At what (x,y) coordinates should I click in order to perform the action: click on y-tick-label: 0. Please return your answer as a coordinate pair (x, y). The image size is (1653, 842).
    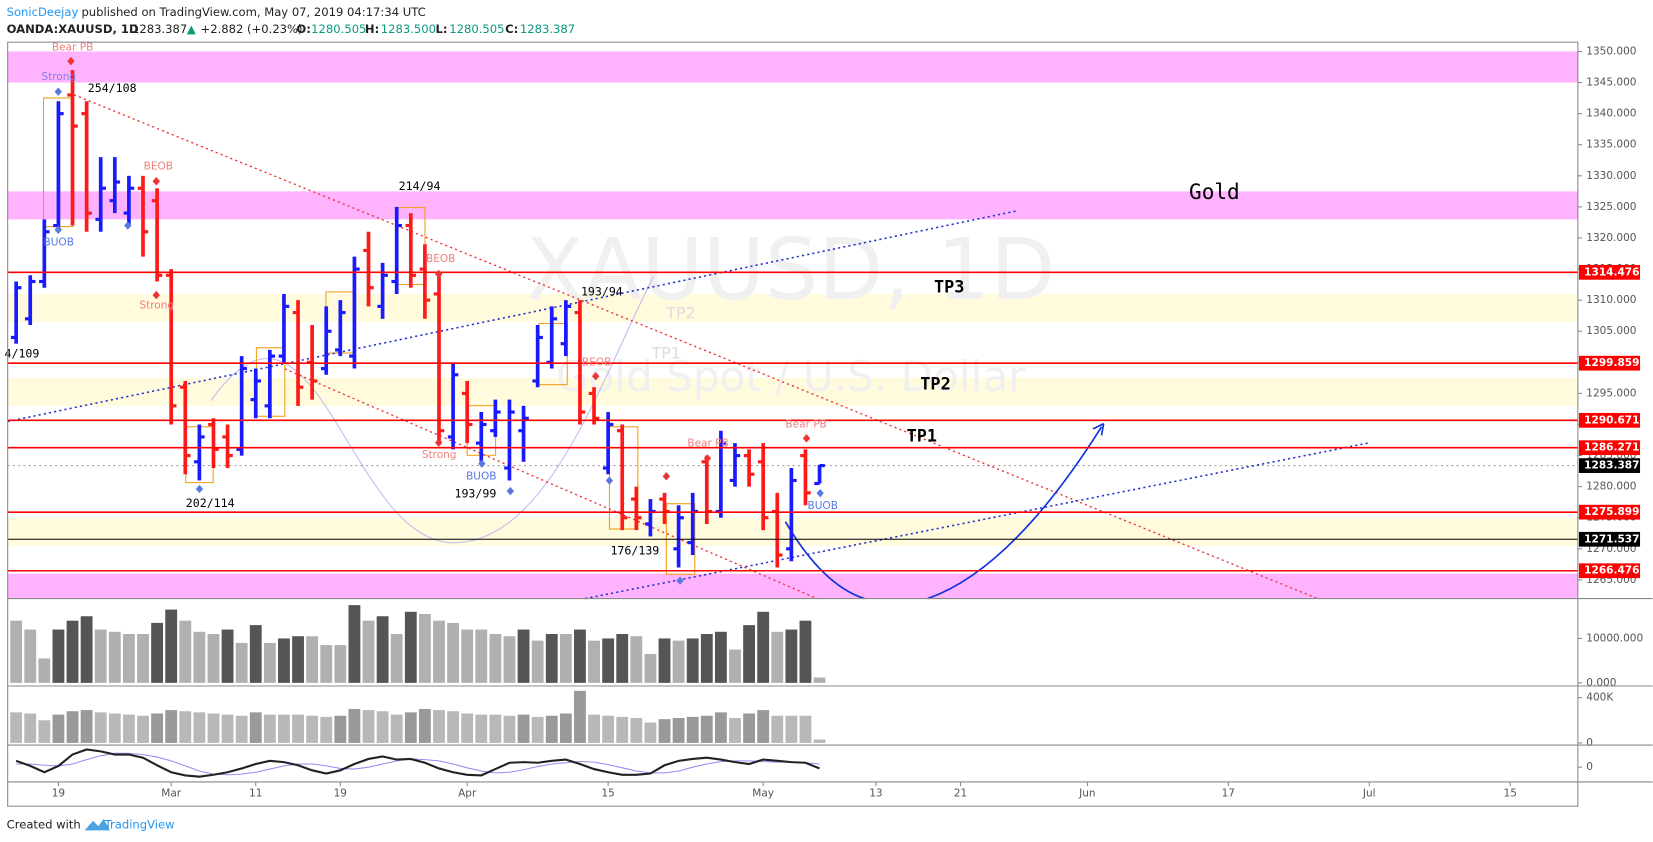
    Looking at the image, I should click on (1589, 767).